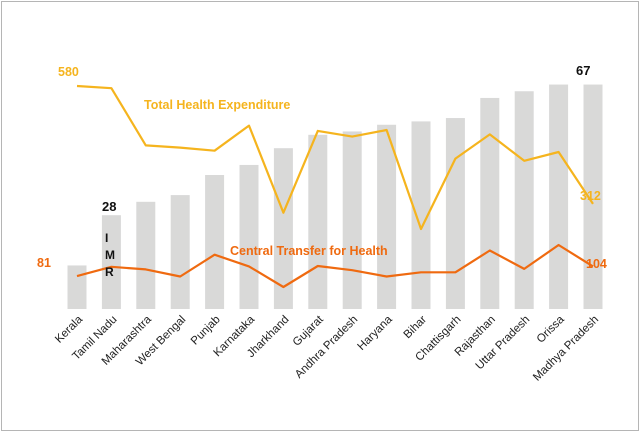  What do you see at coordinates (524, 200) in the screenshot?
I see `imr-bar-uttar-pradesh` at bounding box center [524, 200].